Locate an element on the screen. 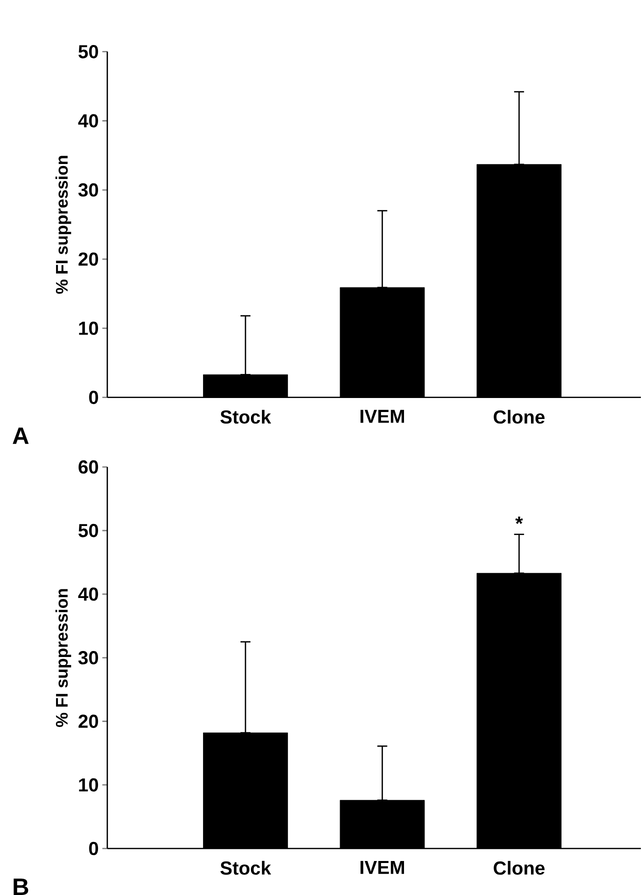 This screenshot has height=895, width=641. y-tick-label: 60 is located at coordinates (88, 467).